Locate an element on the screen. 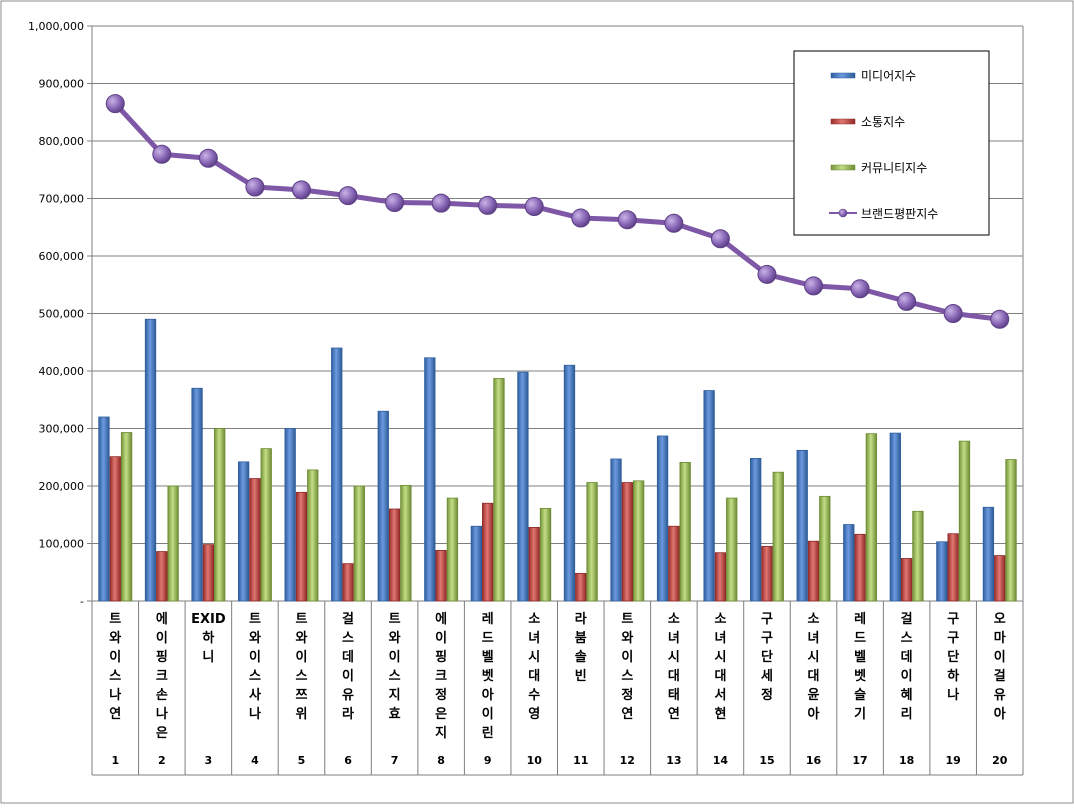  legend-marker-swatch is located at coordinates (843, 213).